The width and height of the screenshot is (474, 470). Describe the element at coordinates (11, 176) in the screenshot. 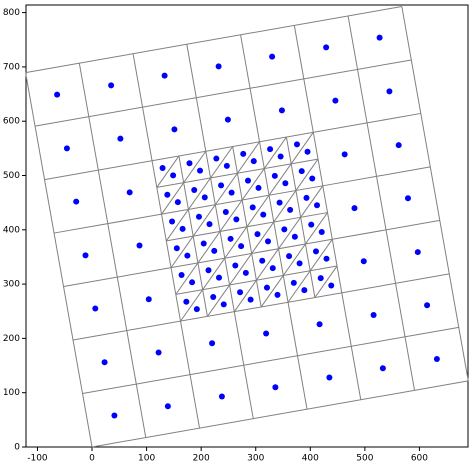

I see `y-tick-label: 500` at that location.